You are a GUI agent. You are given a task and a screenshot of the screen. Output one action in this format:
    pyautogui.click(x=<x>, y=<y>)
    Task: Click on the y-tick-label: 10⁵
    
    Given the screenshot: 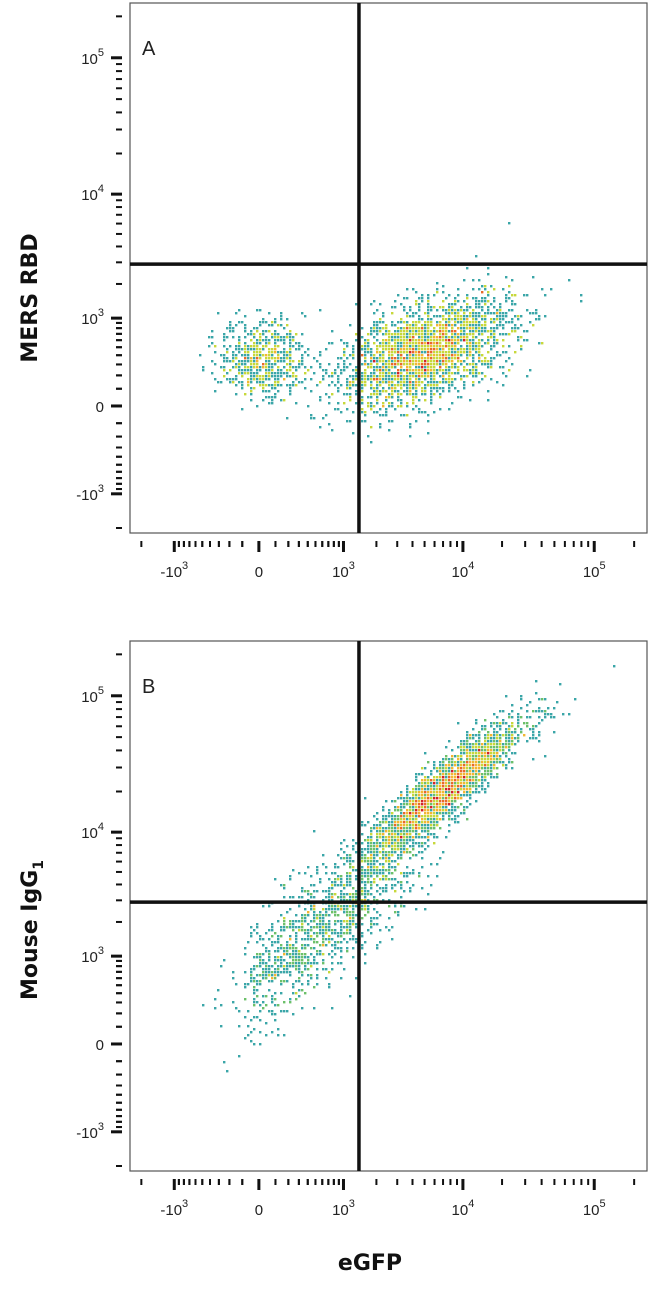 What is the action you would take?
    pyautogui.click(x=92, y=57)
    